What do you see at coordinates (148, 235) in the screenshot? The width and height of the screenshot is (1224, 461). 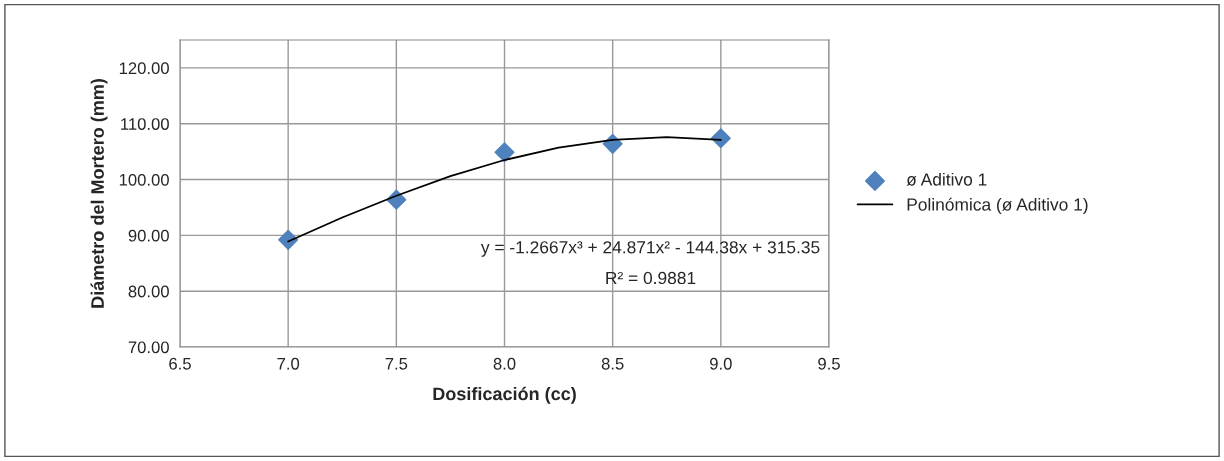 I see `y-tick-label: 90.00` at bounding box center [148, 235].